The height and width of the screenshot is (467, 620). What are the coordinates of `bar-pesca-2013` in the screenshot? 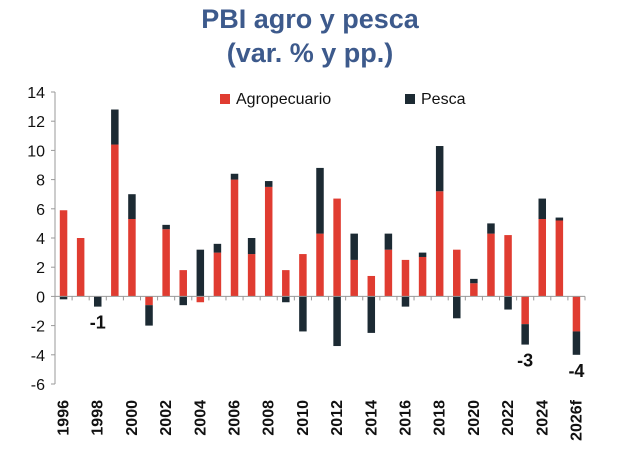 It's located at (354, 246).